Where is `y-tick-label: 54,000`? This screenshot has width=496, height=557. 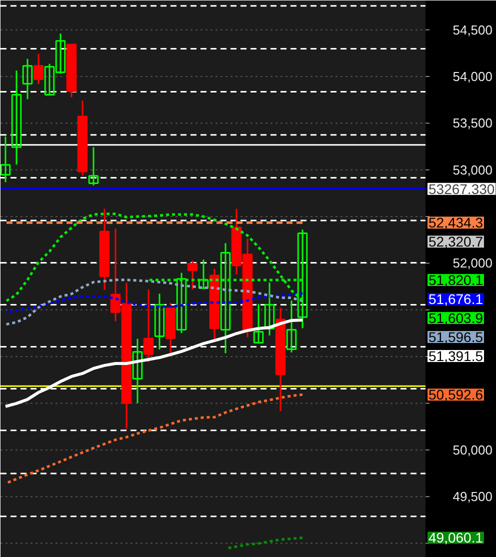 y-tick-label: 54,000 is located at coordinates (472, 76).